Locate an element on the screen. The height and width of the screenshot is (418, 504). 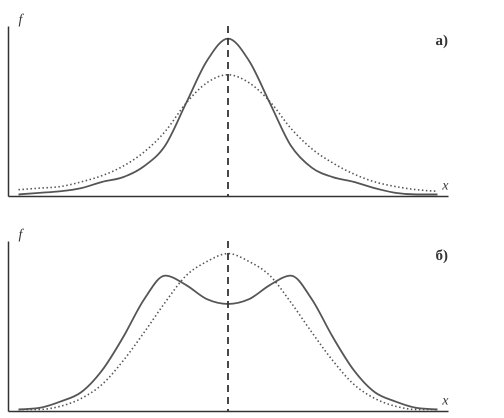
annotation: а) is located at coordinates (442, 41).